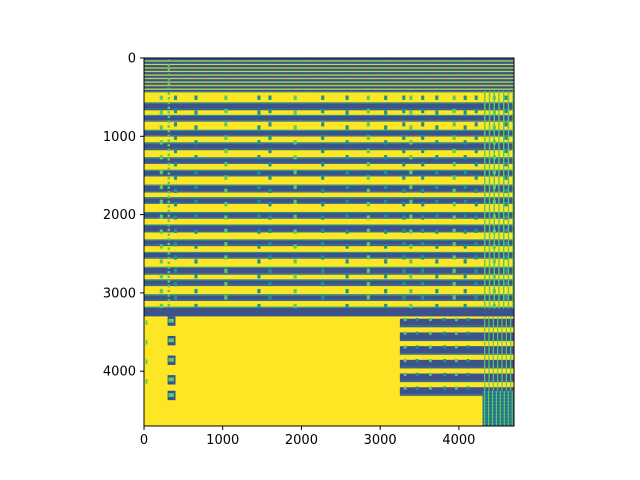  I want to click on heatmap-band, so click(329, 215).